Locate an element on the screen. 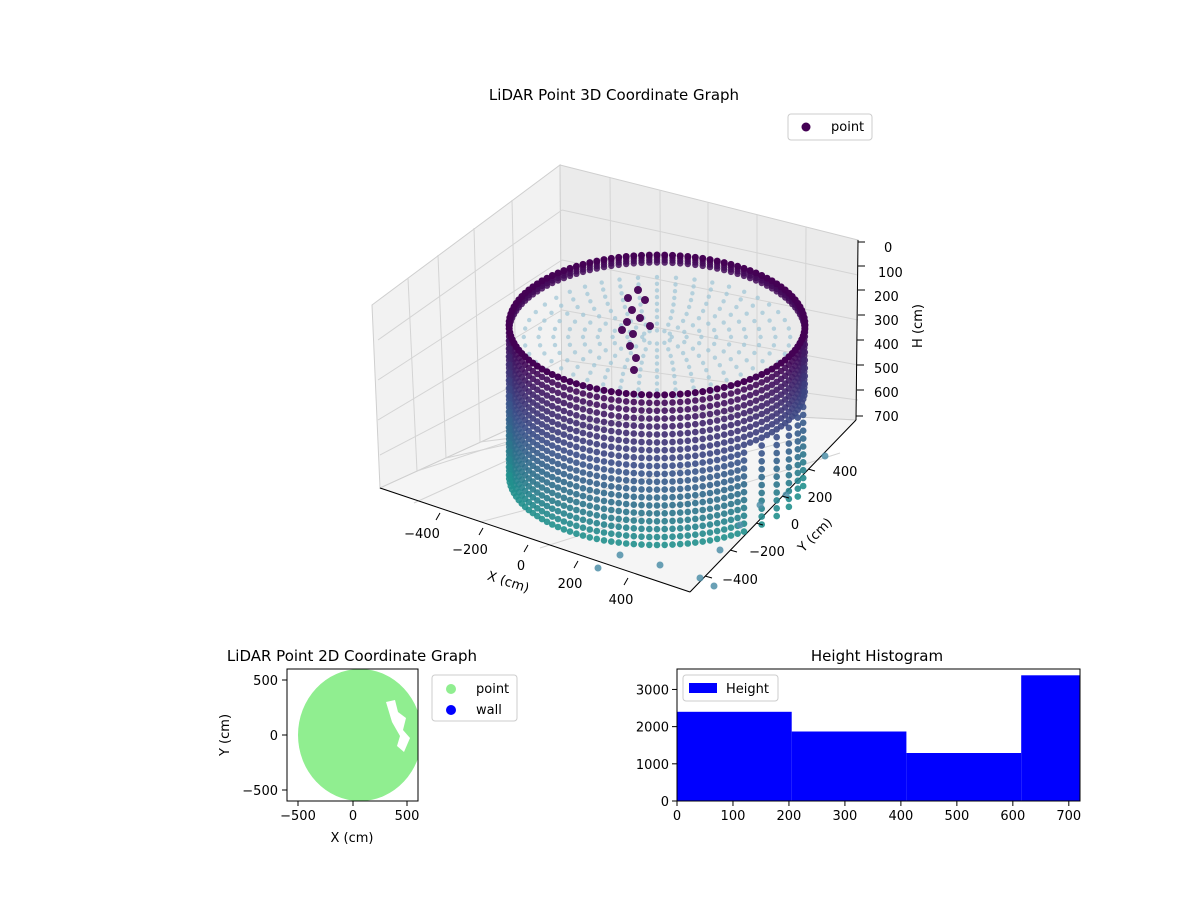 The height and width of the screenshot is (900, 1200). y-tick-label: 1000 is located at coordinates (652, 765).